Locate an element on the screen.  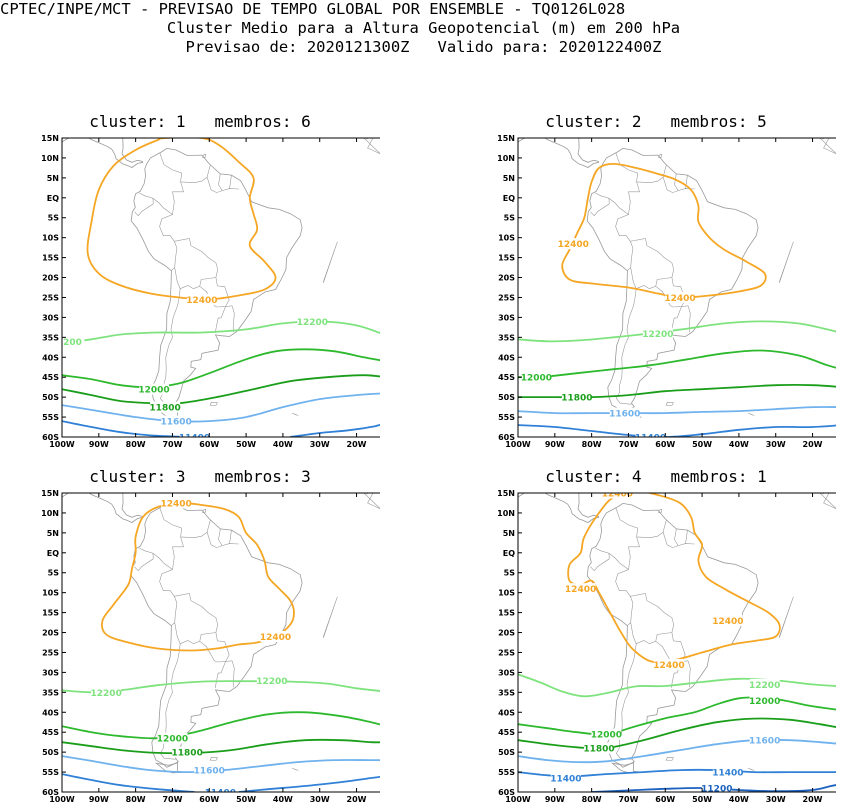
lat-label: 30S is located at coordinates (506, 317).